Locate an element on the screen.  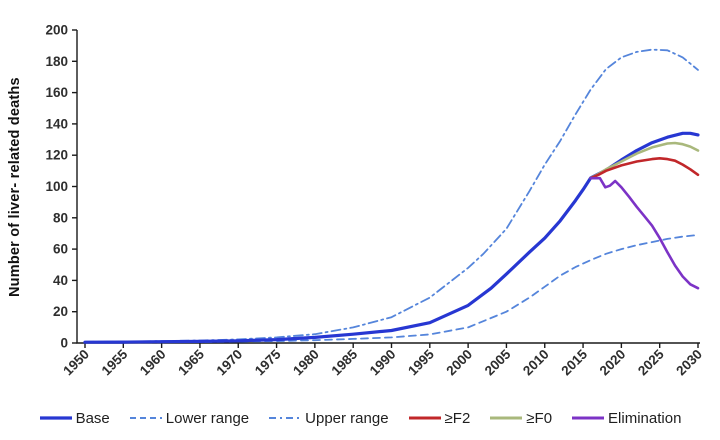
series-line-elimination is located at coordinates (644, 233).